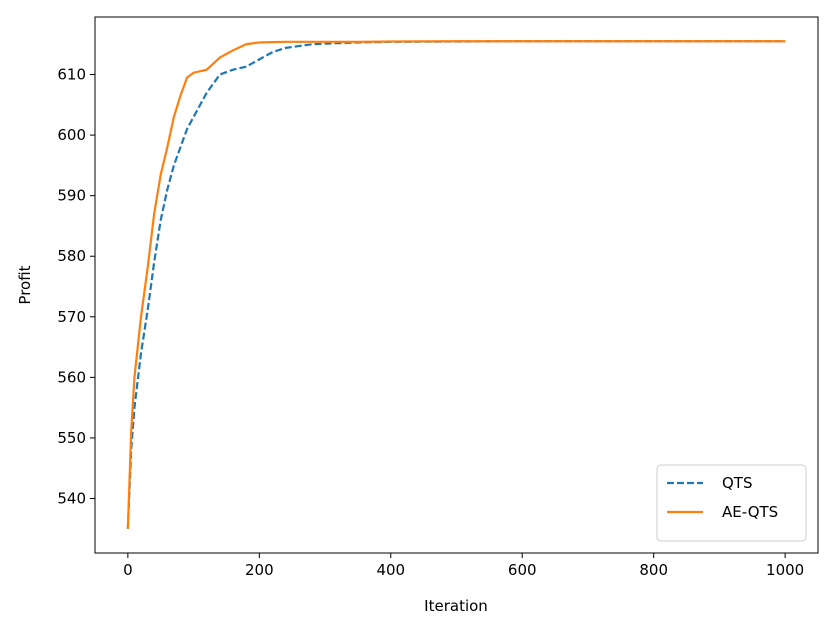  I want to click on y-tick-label: 580, so click(71, 256).